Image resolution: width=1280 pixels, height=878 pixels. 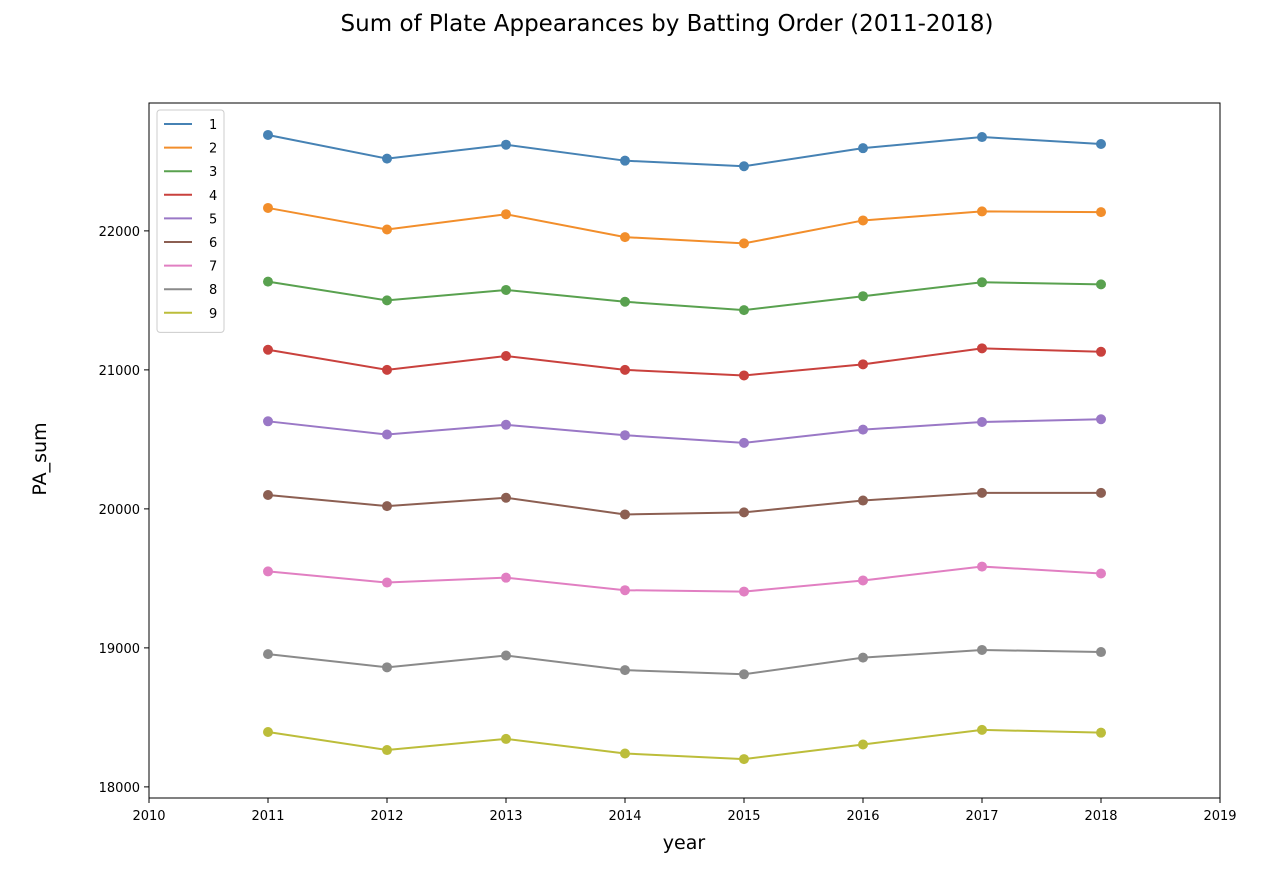 I want to click on legend-label: 4, so click(x=213, y=196).